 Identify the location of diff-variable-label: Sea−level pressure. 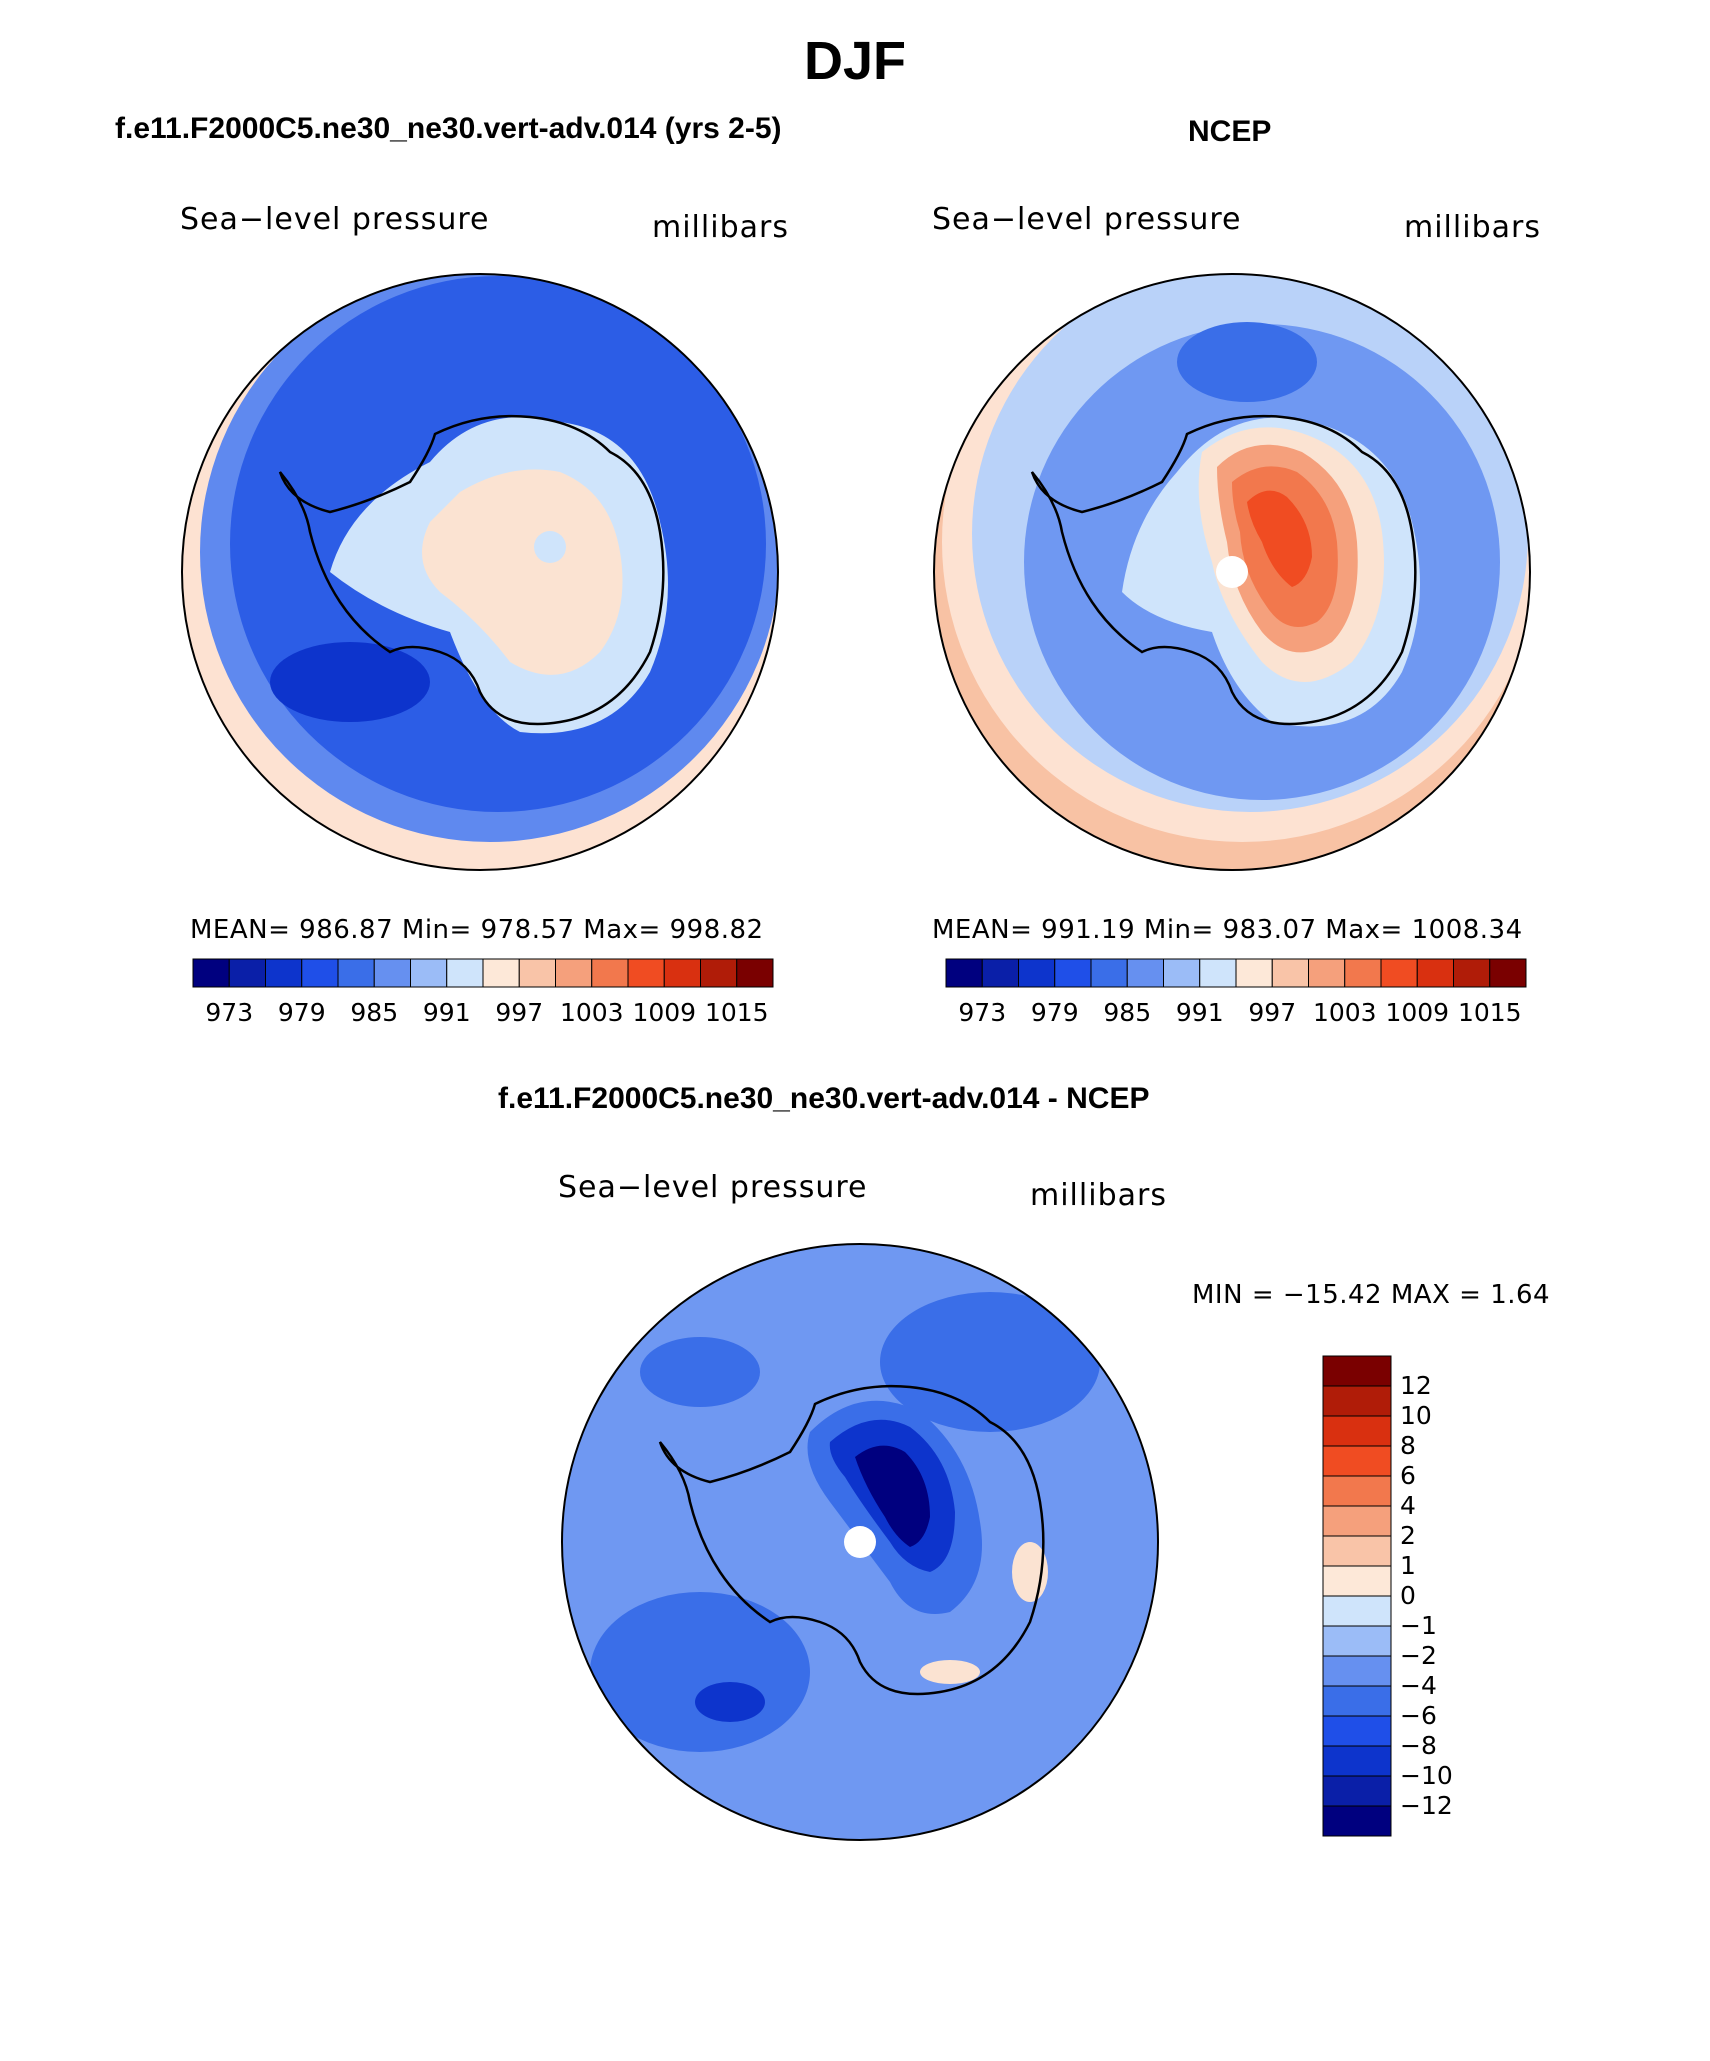
(713, 1187).